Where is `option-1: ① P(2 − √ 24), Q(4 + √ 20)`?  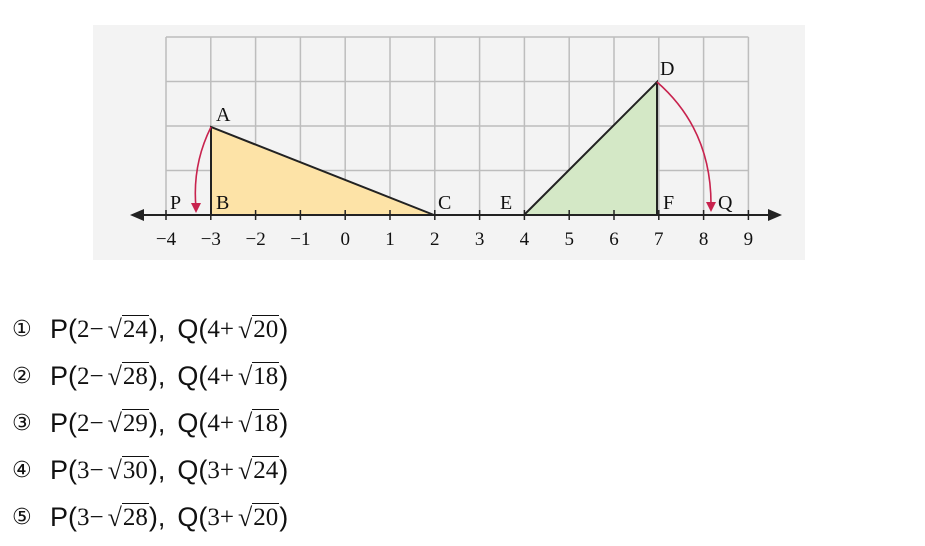 option-1: ① P(2 − √ 24), Q(4 + √ 20) is located at coordinates (150, 329).